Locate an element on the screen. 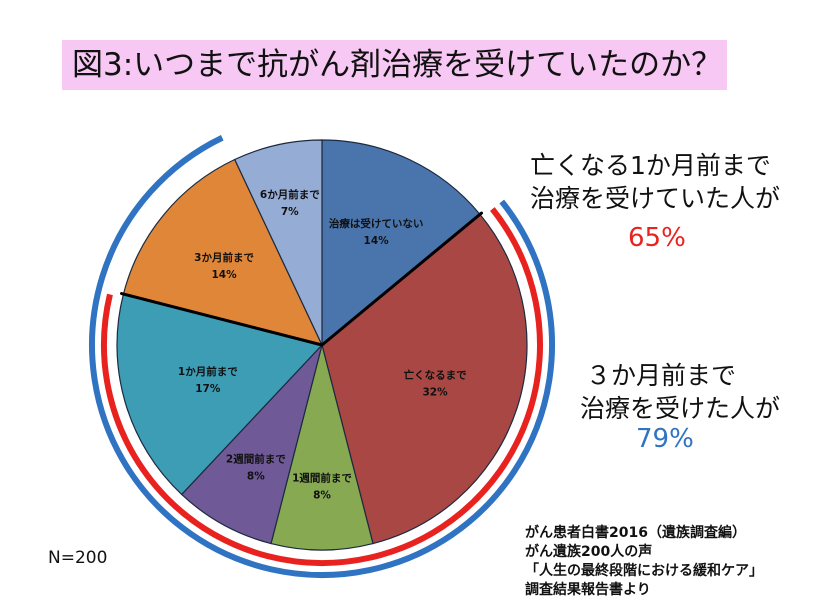  slice-value-label-5: 14% is located at coordinates (224, 275).